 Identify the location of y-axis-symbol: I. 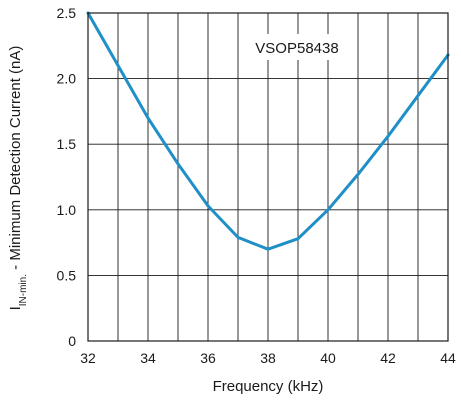
(15, 308).